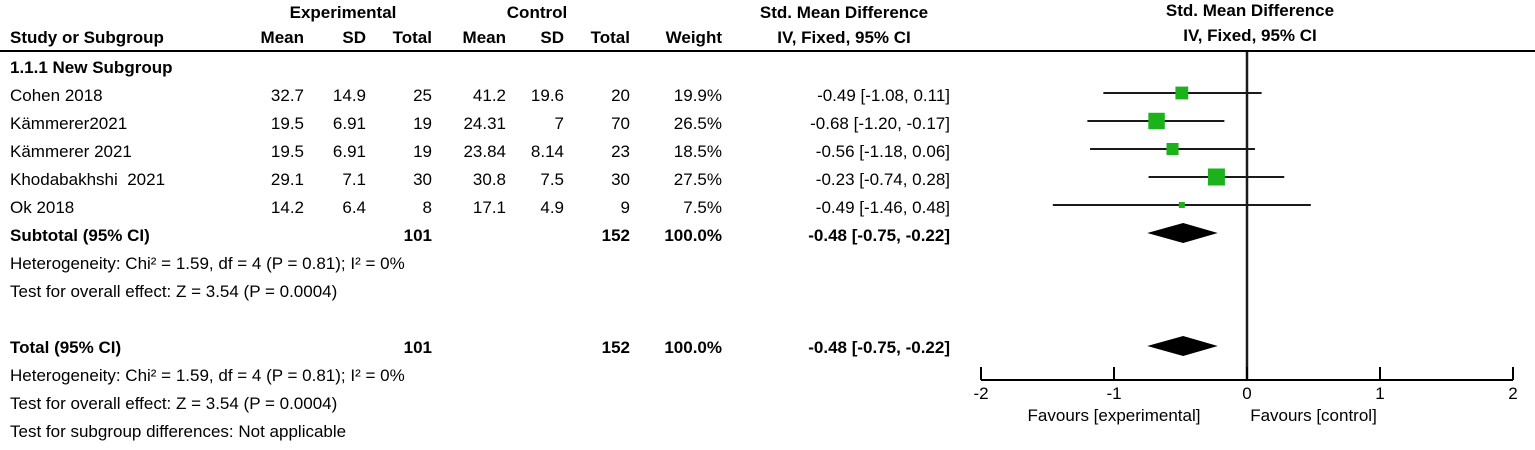 The image size is (1535, 450). What do you see at coordinates (422, 151) in the screenshot?
I see `total-exp: 19` at bounding box center [422, 151].